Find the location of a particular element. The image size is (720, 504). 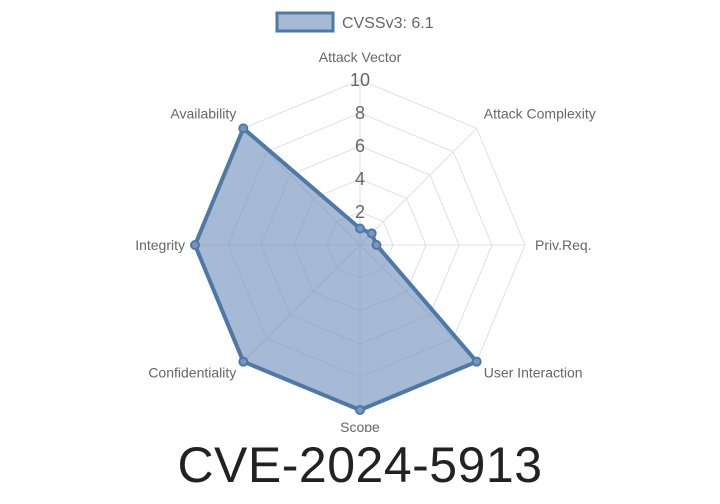

radar-tick-labels: 2 4 6 8 10 is located at coordinates (360, 146).